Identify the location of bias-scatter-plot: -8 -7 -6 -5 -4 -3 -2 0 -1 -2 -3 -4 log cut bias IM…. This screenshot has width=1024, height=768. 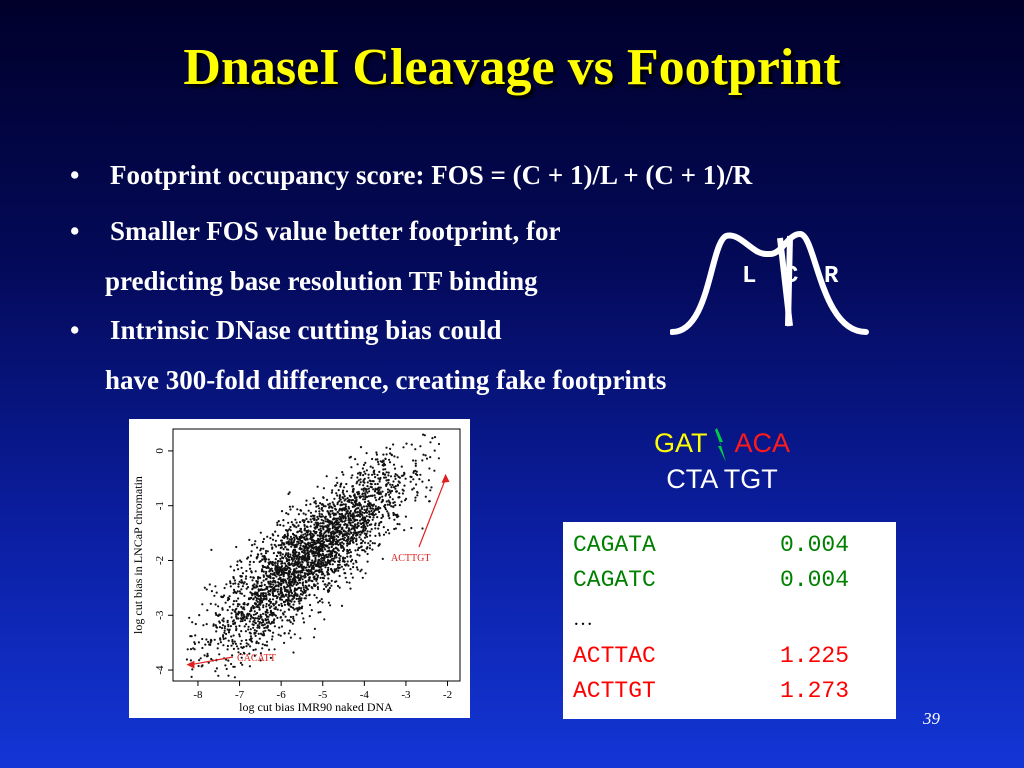
(299, 568).